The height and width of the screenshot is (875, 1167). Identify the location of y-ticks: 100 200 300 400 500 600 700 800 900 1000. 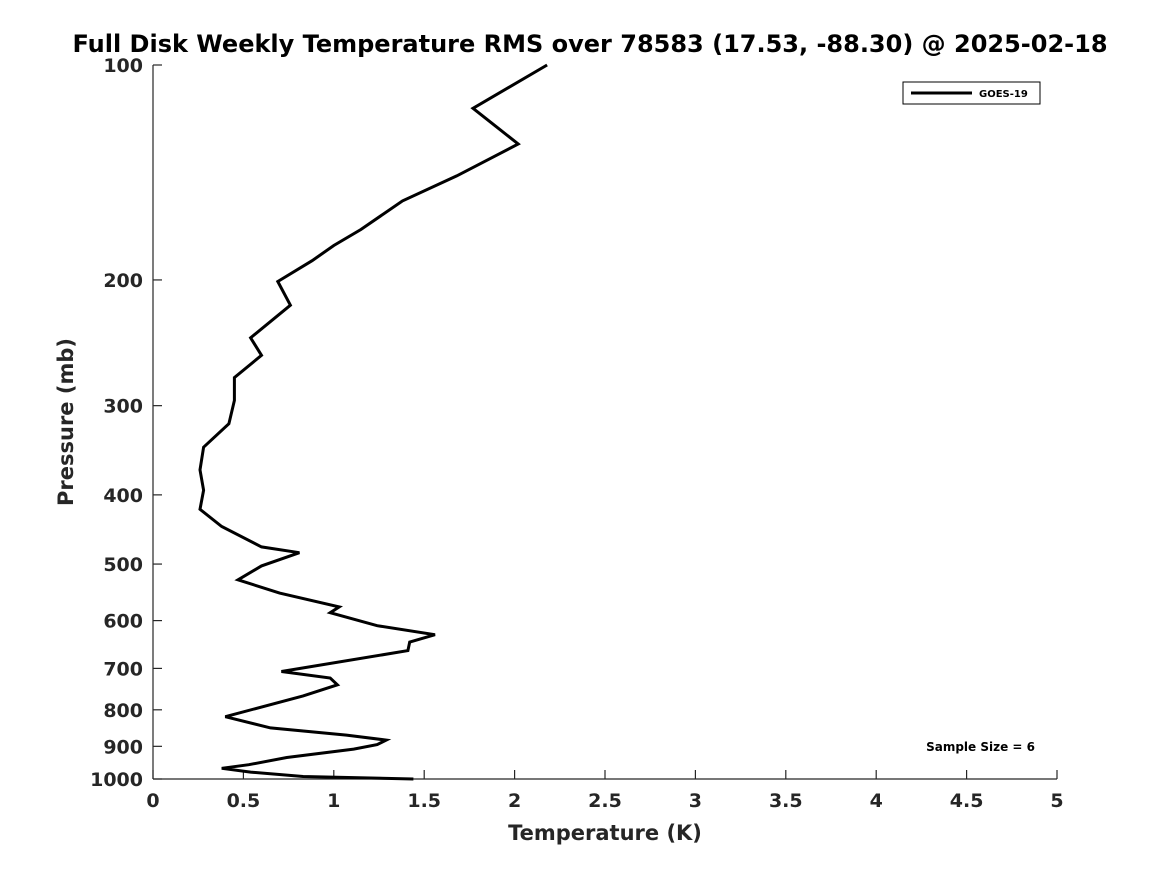
(126, 423).